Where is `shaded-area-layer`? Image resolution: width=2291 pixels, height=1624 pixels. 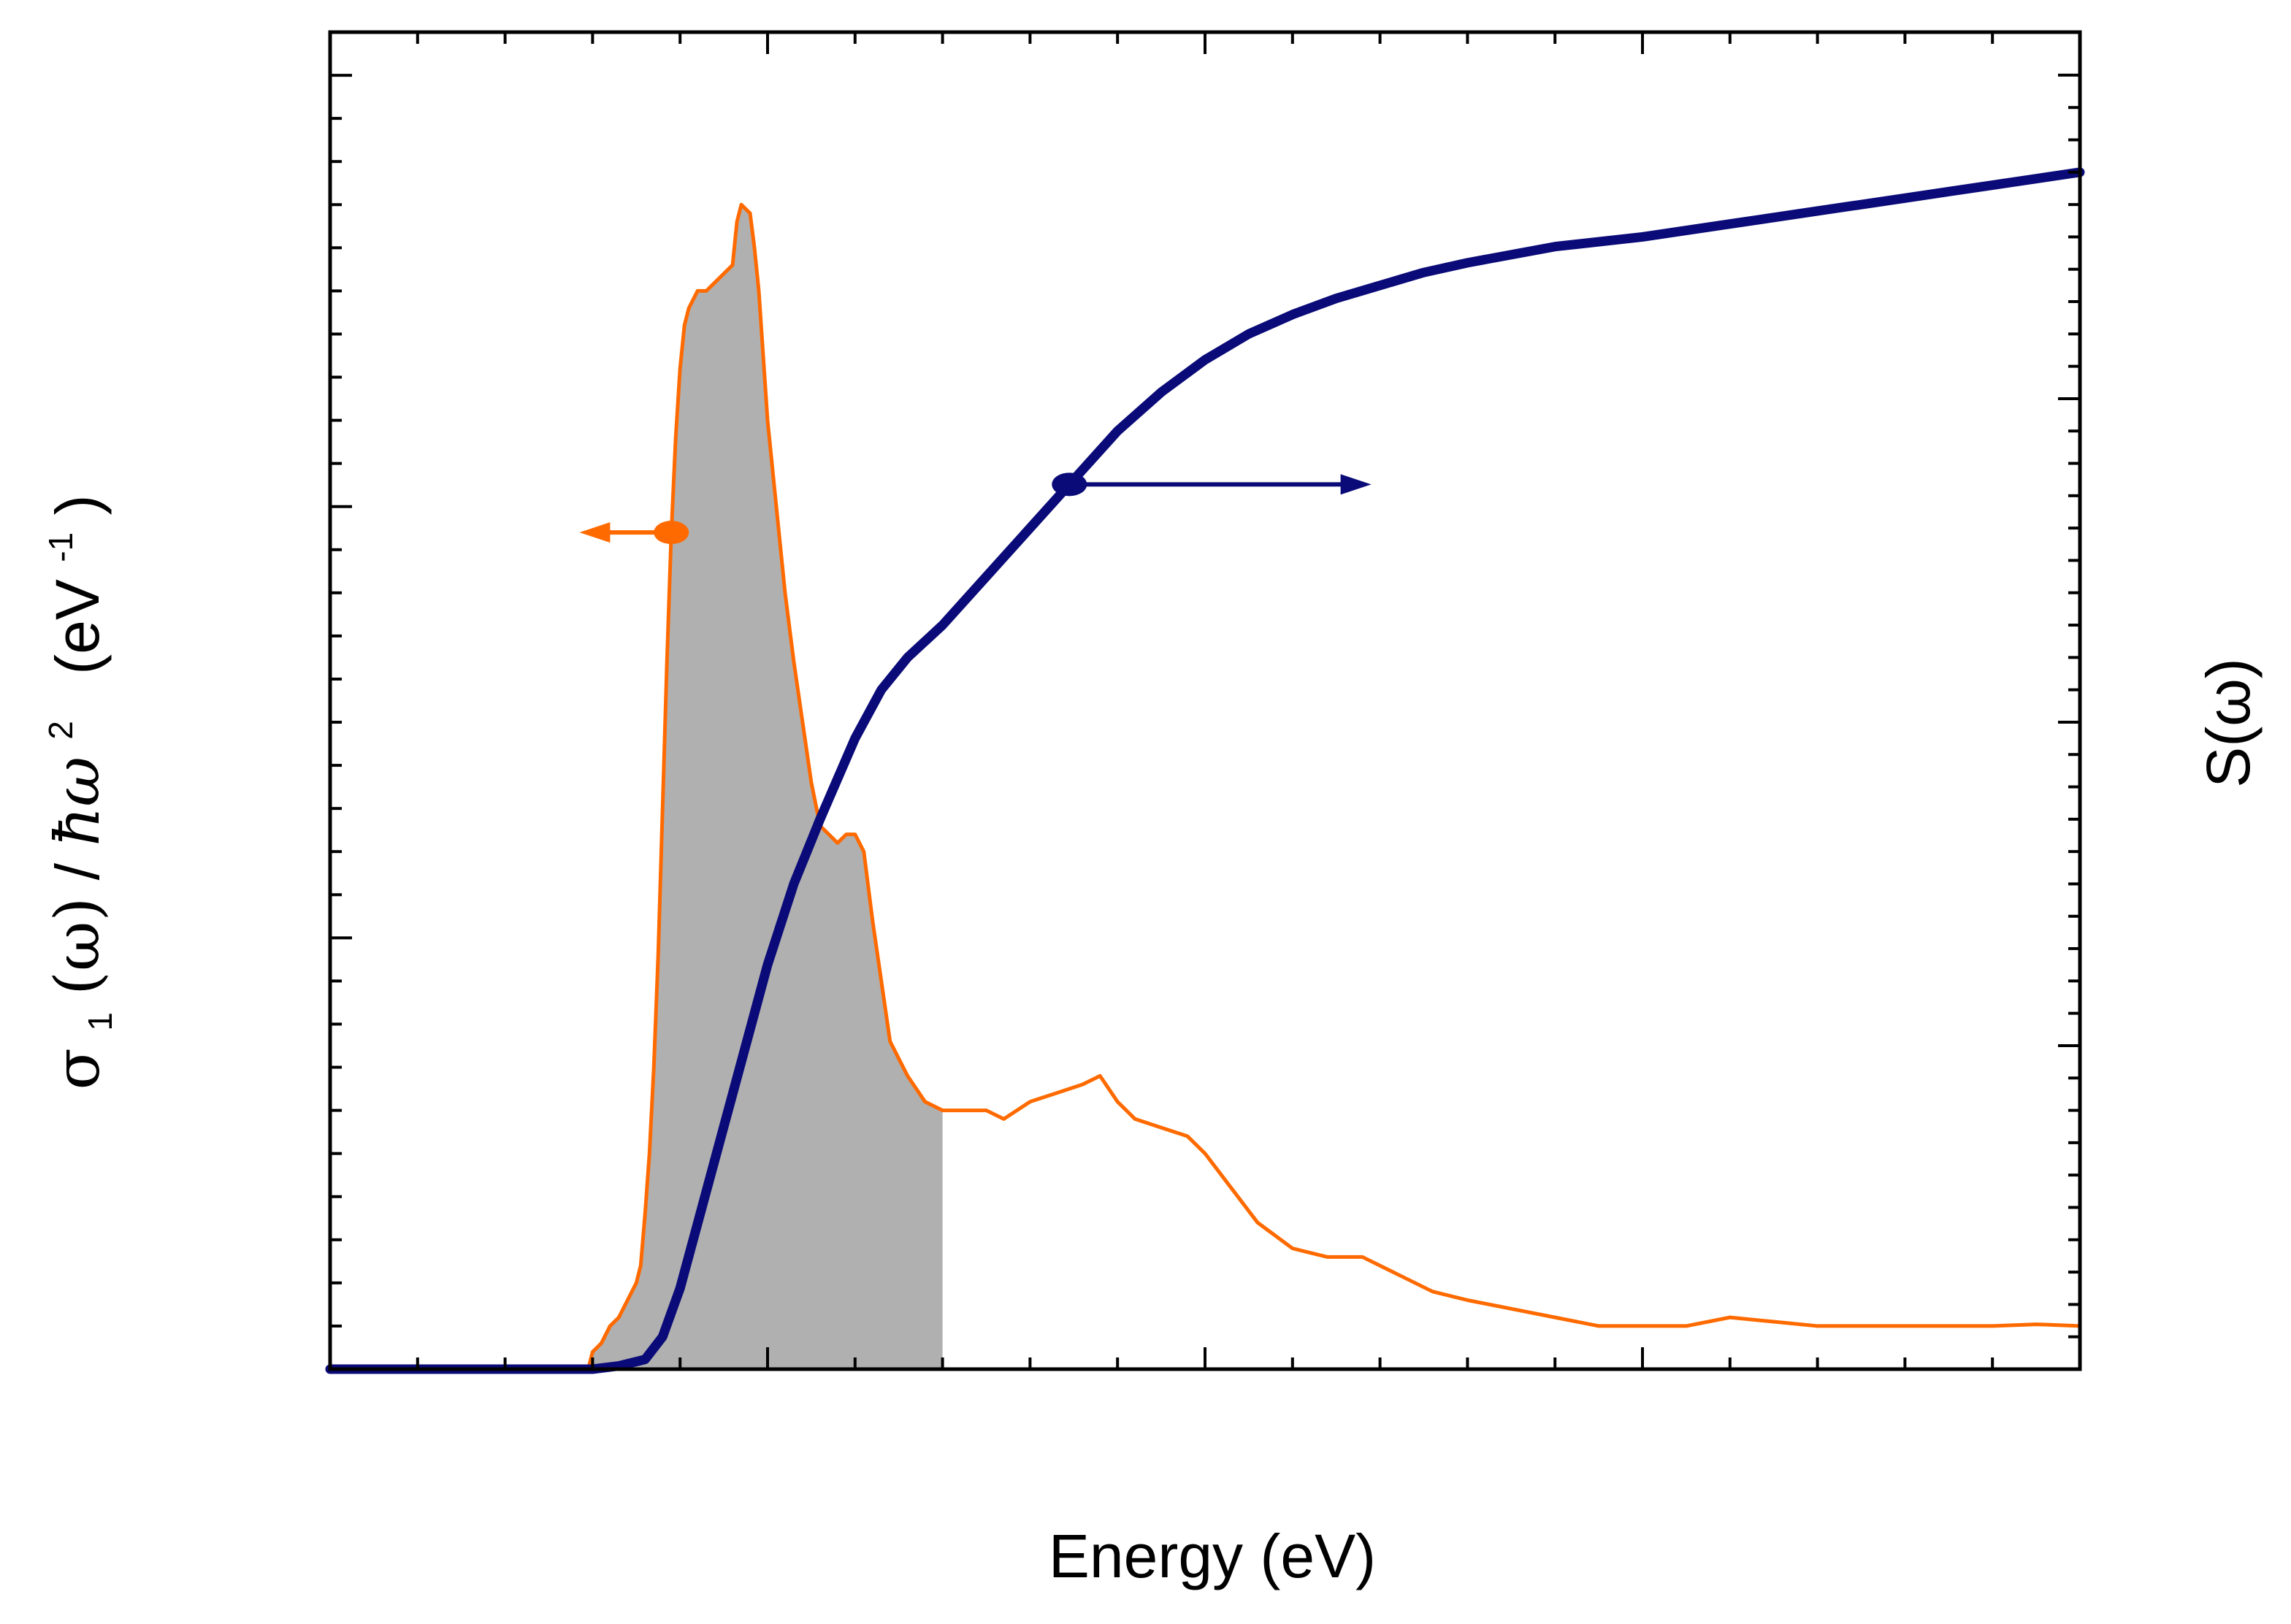 shaded-area-layer is located at coordinates (767, 787).